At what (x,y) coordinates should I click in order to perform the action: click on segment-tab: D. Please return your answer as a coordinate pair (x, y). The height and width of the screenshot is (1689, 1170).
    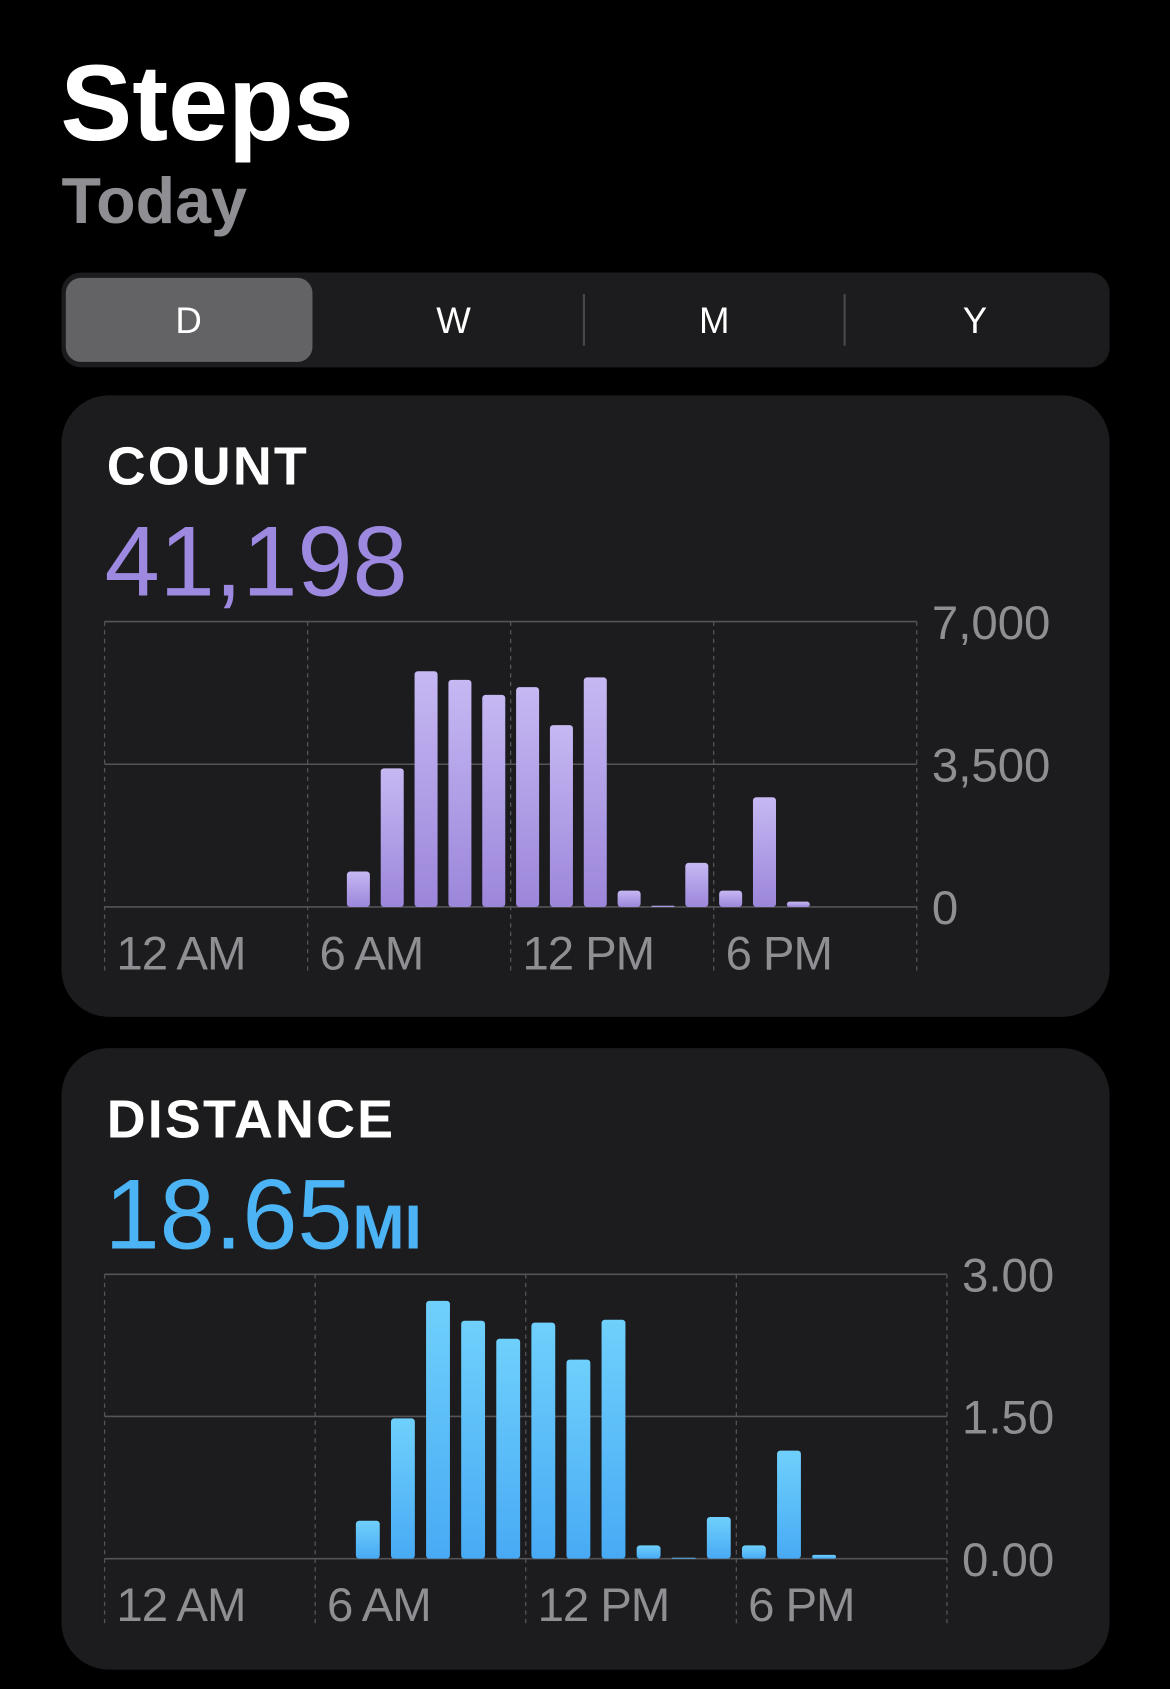
    Looking at the image, I should click on (188, 320).